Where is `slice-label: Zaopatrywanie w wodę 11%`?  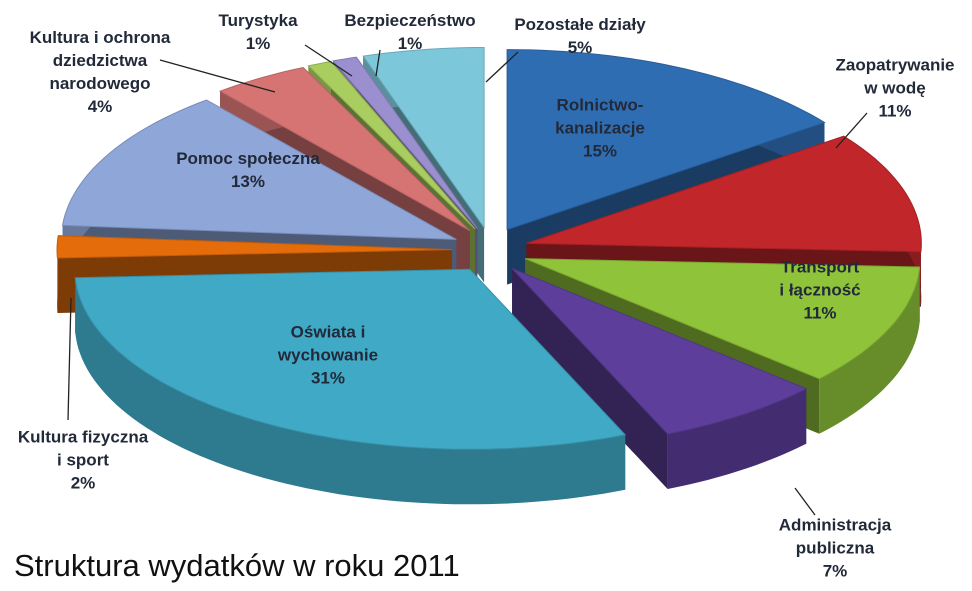 slice-label: Zaopatrywanie w wodę 11% is located at coordinates (894, 88).